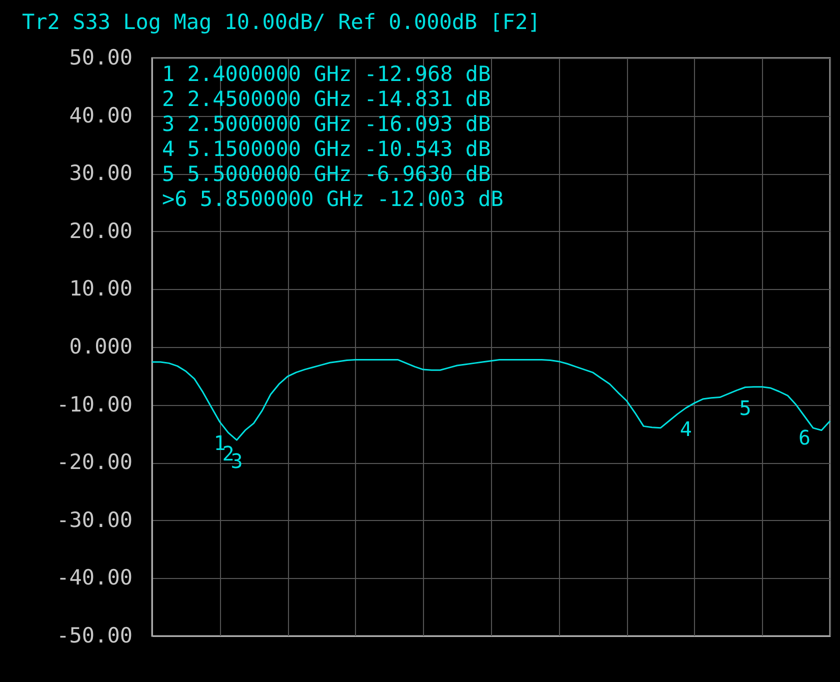 The width and height of the screenshot is (840, 682). What do you see at coordinates (100, 58) in the screenshot?
I see `y-tick-label: 50.00` at bounding box center [100, 58].